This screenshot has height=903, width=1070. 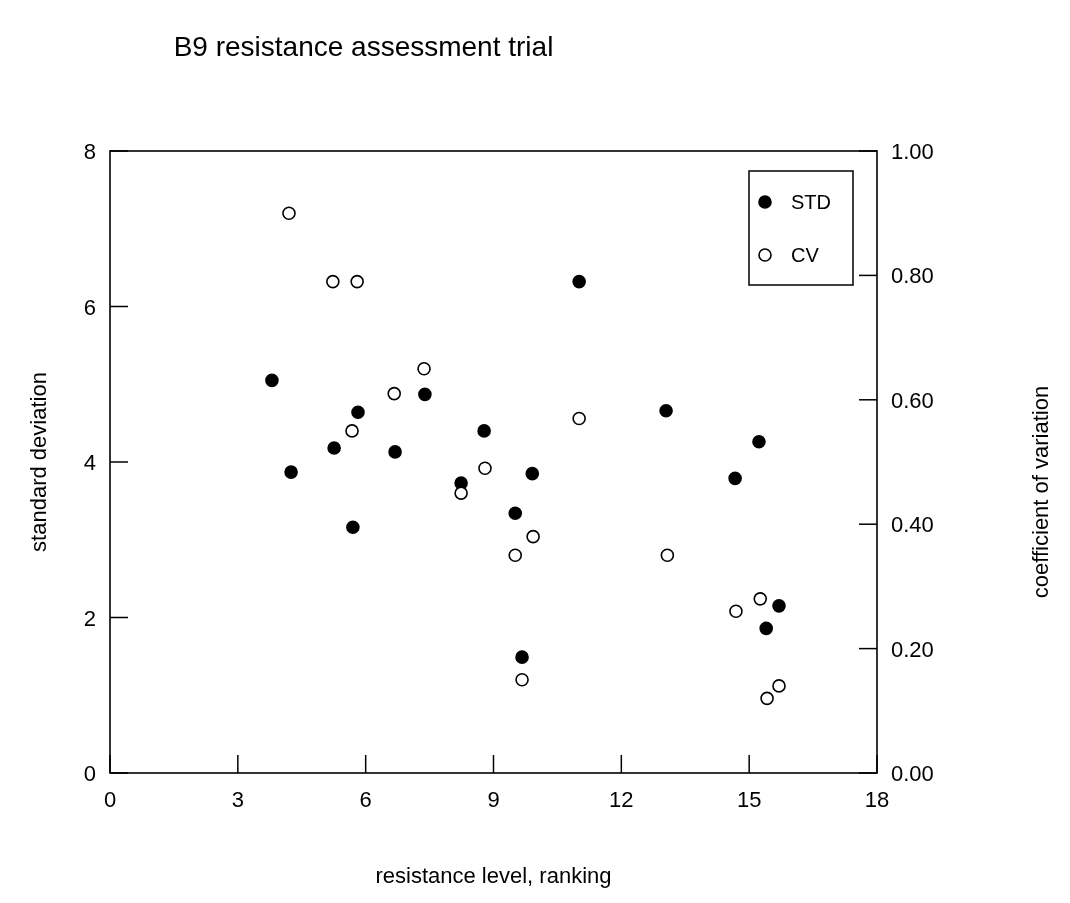 What do you see at coordinates (89, 618) in the screenshot?
I see `y-tick-label: 2` at bounding box center [89, 618].